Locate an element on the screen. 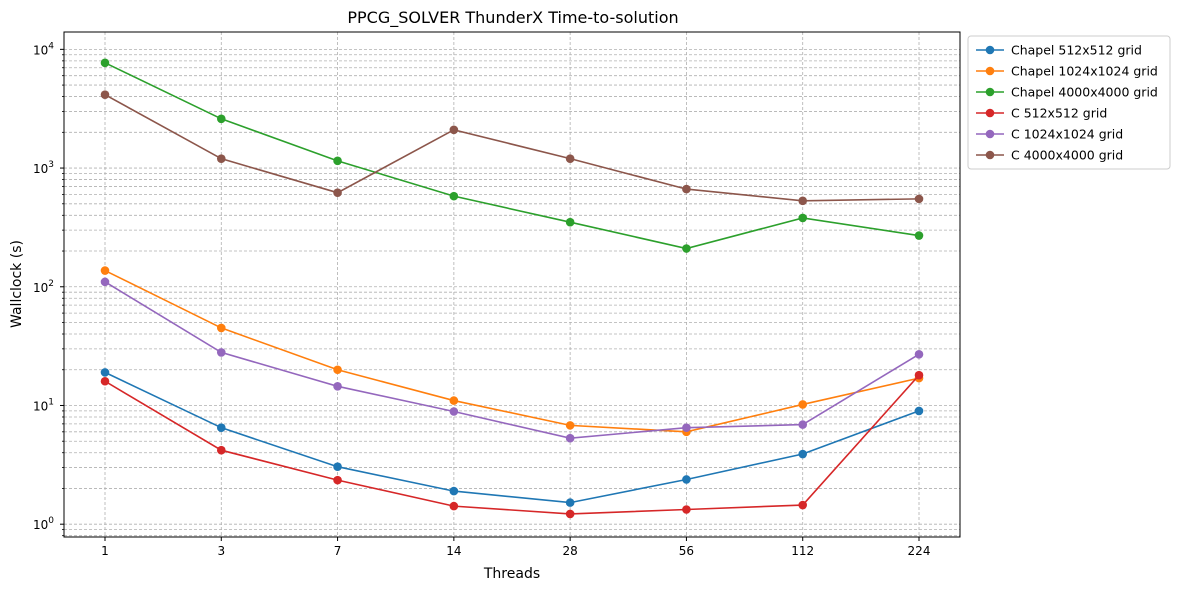 Image resolution: width=1189 pixels, height=590 pixels. x-tick-label: 3 is located at coordinates (221, 551).